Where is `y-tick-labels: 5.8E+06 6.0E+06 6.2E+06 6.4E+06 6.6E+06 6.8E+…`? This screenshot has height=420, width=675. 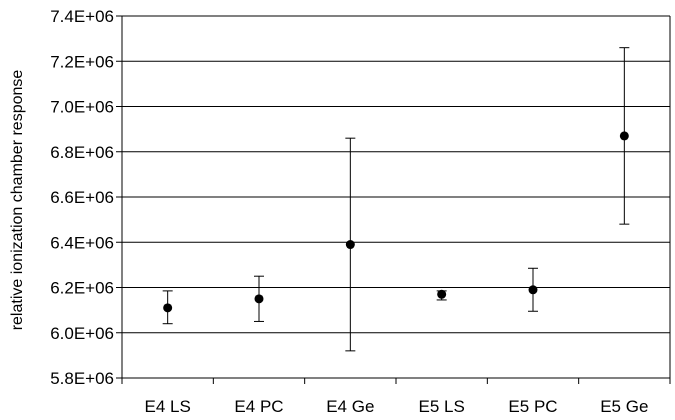 y-tick-labels: 5.8E+06 6.0E+06 6.2E+06 6.4E+06 6.6E+06 6.8E+… is located at coordinates (82, 197).